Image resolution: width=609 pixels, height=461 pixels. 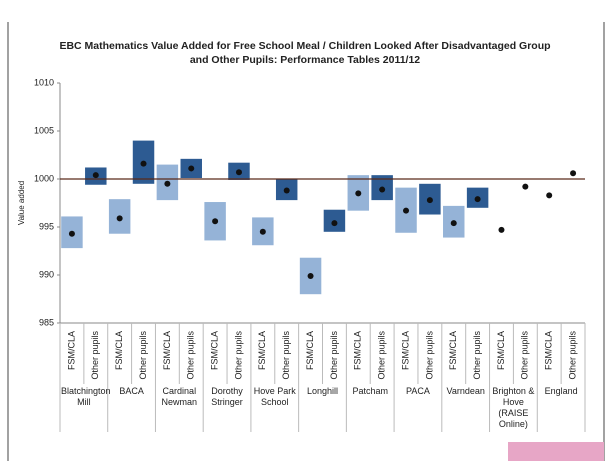 What do you see at coordinates (418, 391) in the screenshot?
I see `group-label: PACA` at bounding box center [418, 391].